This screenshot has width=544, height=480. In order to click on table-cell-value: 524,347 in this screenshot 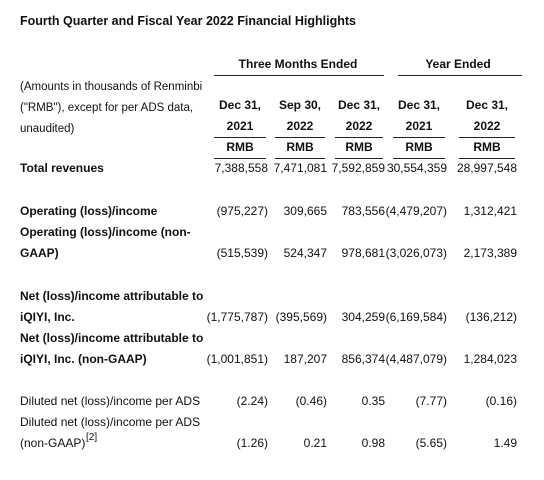, I will do `click(305, 253)`.